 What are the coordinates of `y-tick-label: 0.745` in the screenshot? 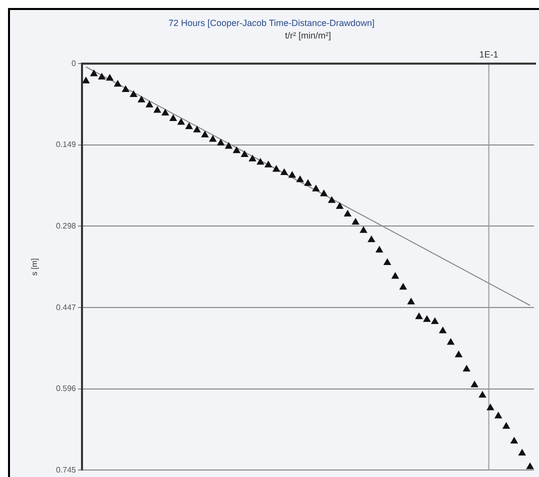 It's located at (66, 469).